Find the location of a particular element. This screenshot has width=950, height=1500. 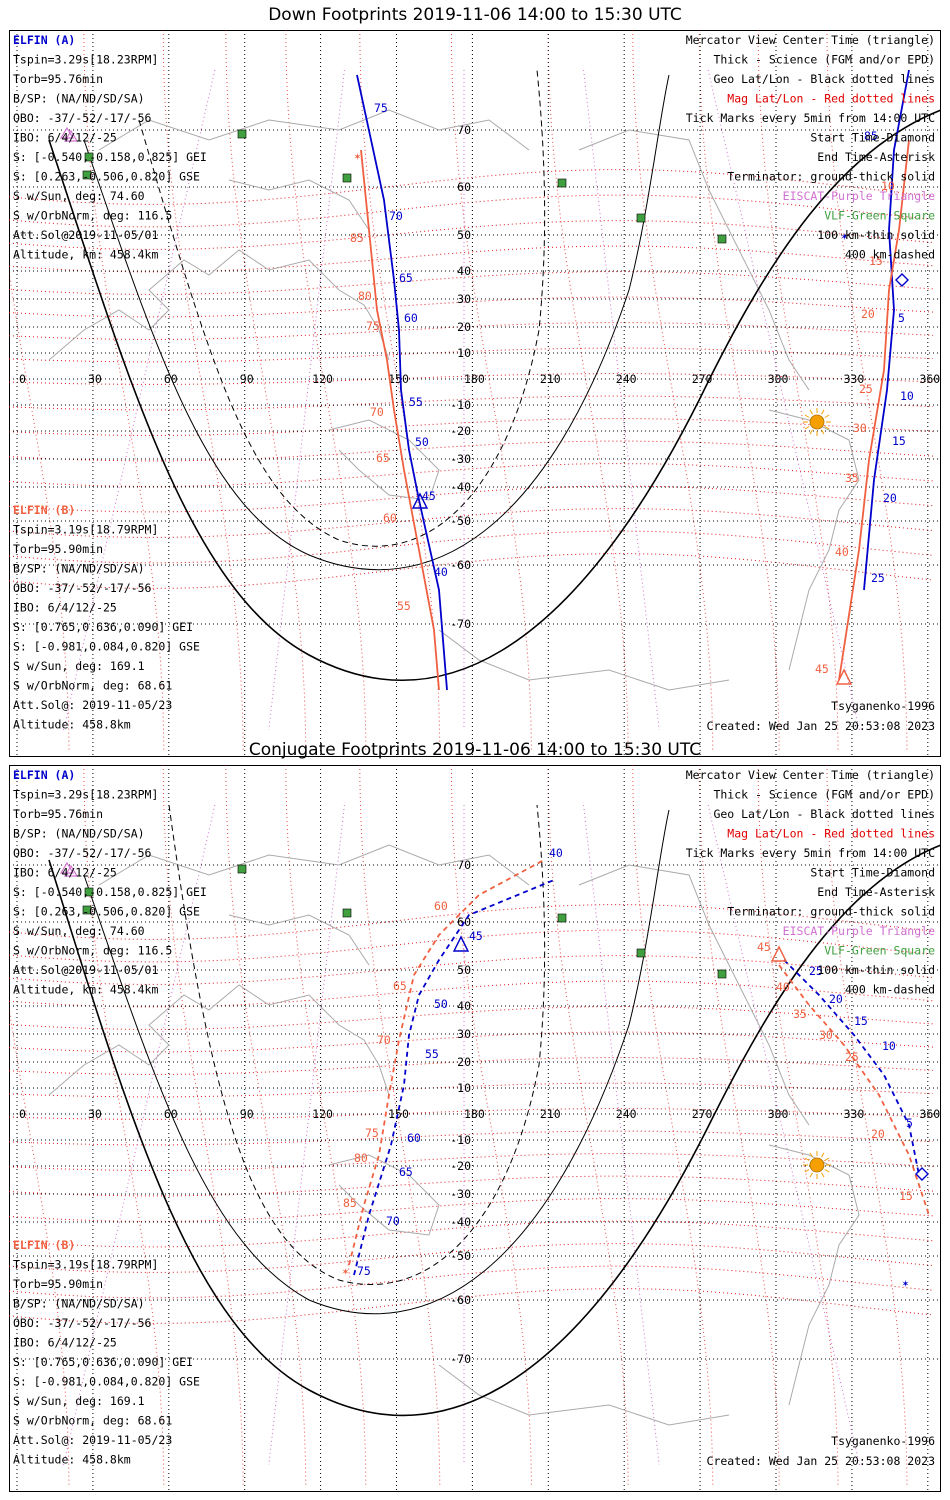

legend-line: 400 km-dashed is located at coordinates (890, 990).